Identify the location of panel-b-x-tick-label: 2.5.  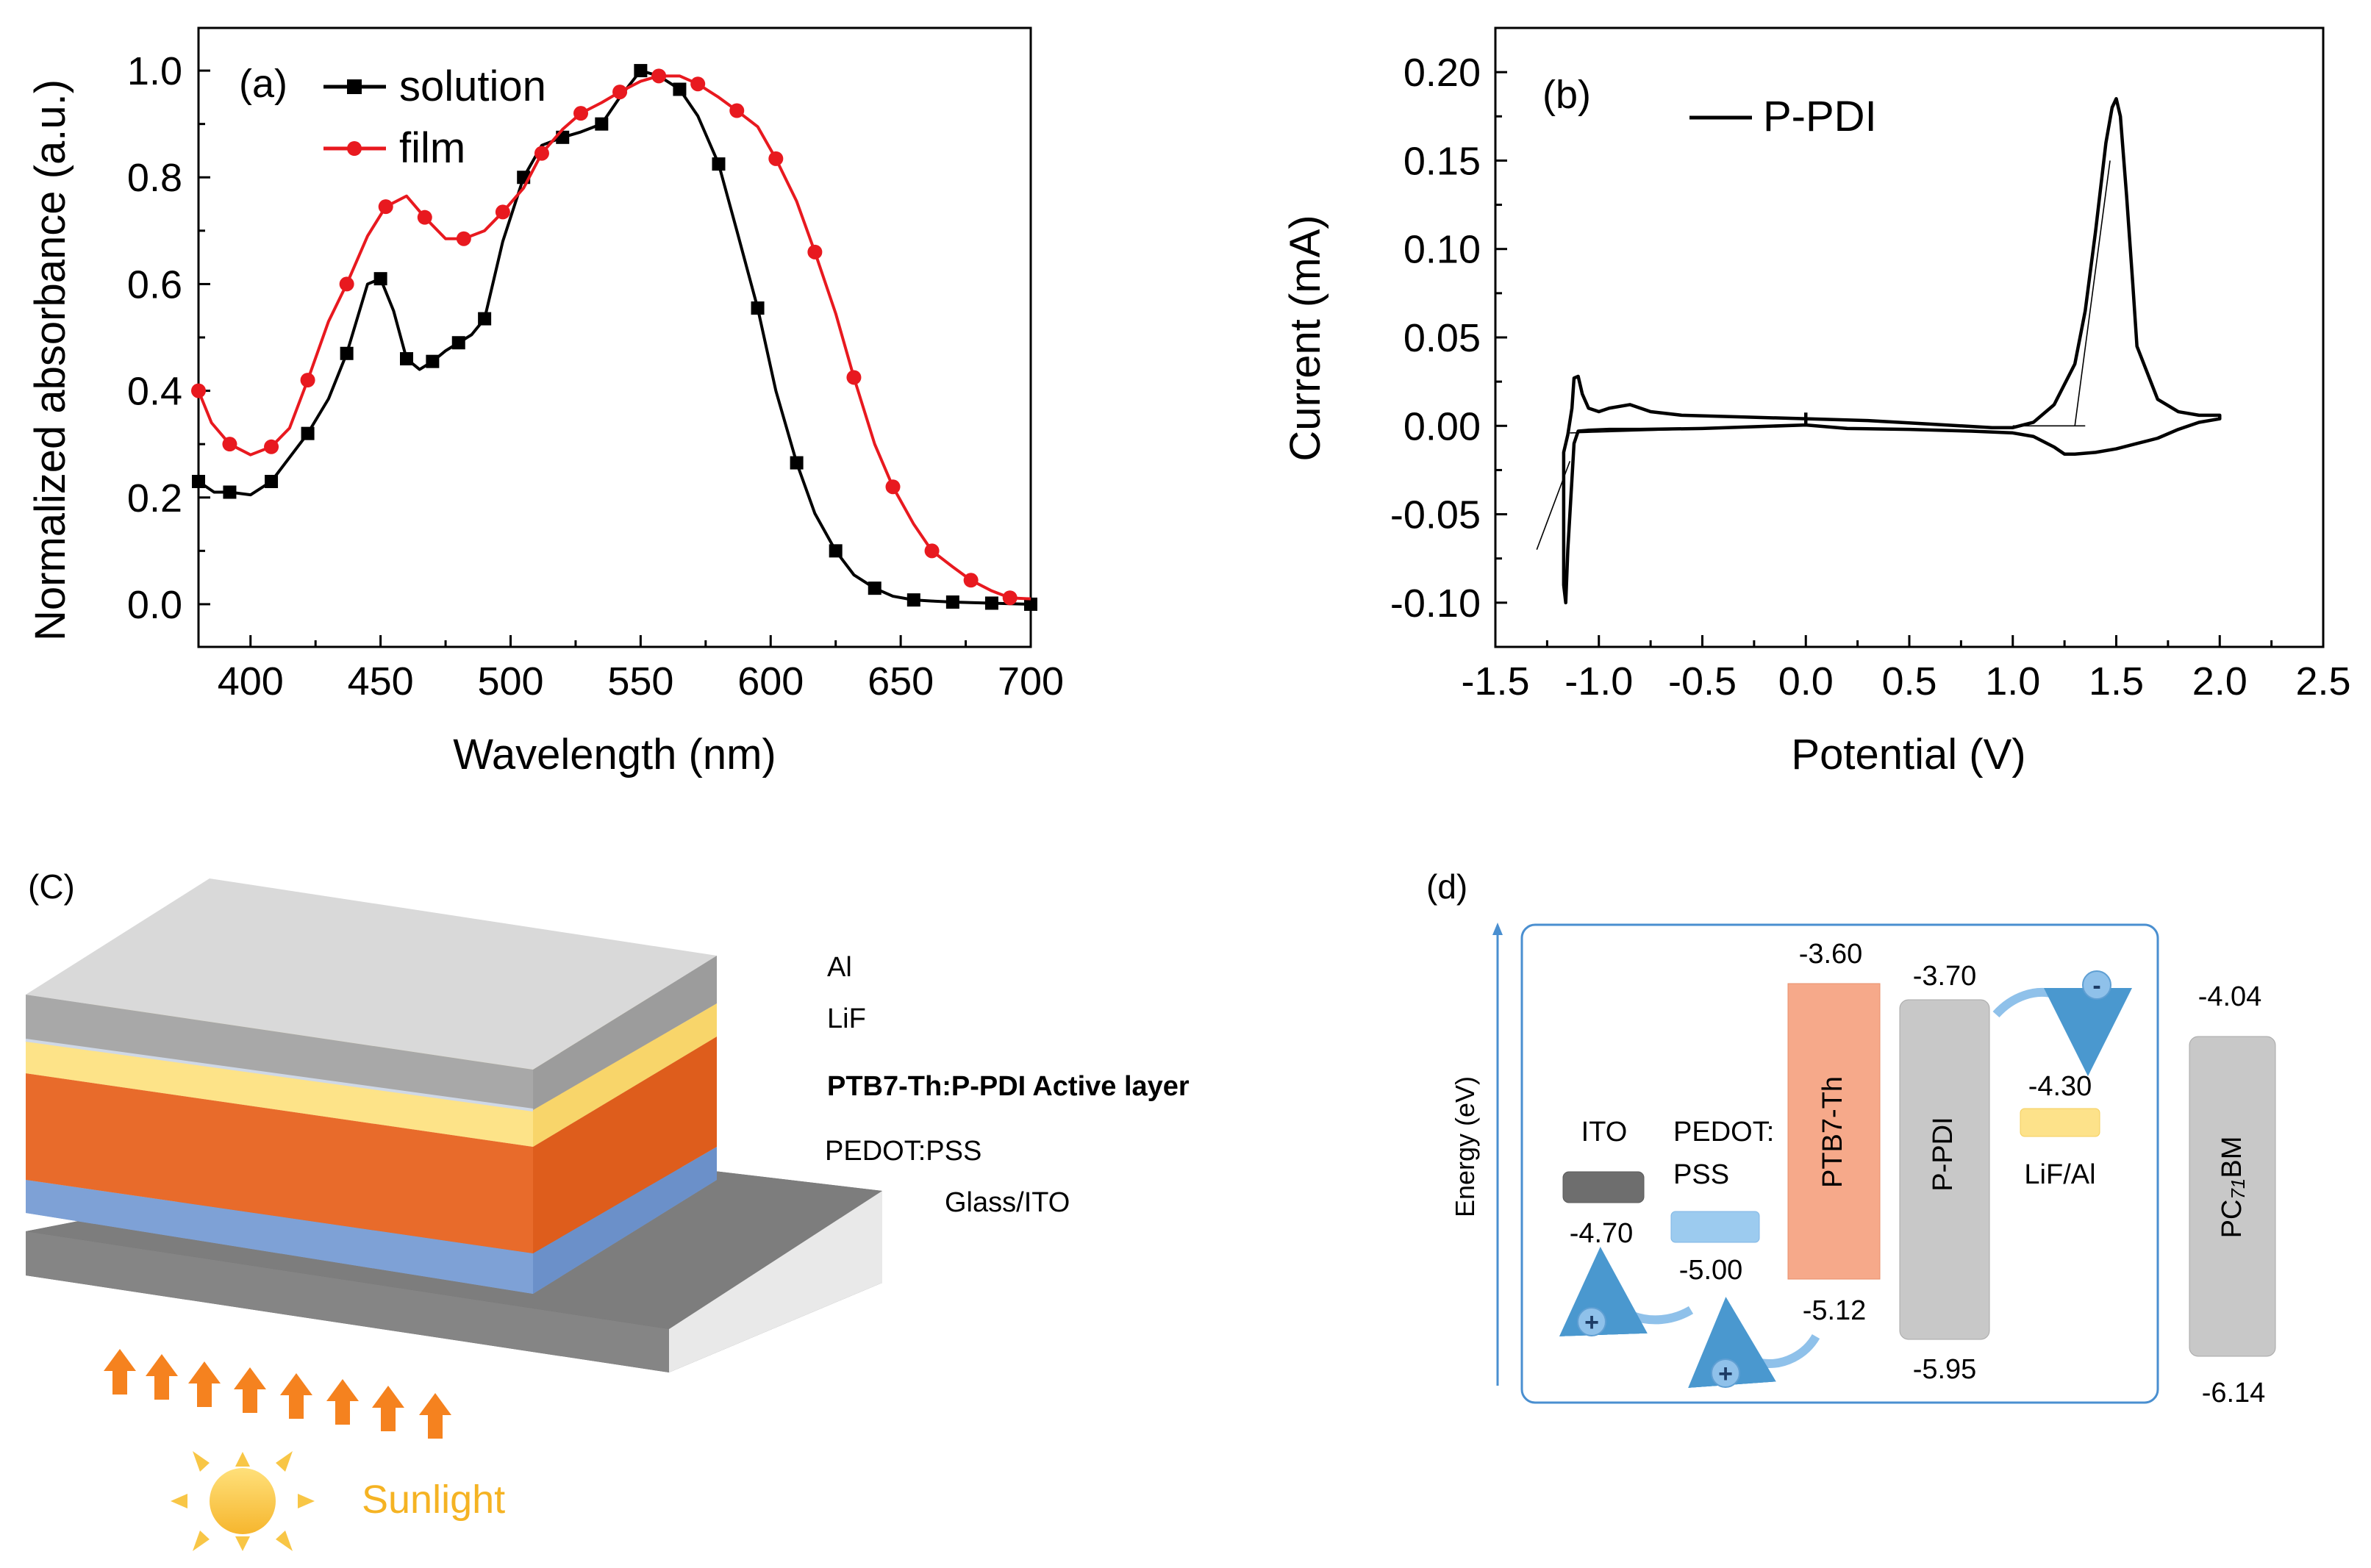
(2322, 681).